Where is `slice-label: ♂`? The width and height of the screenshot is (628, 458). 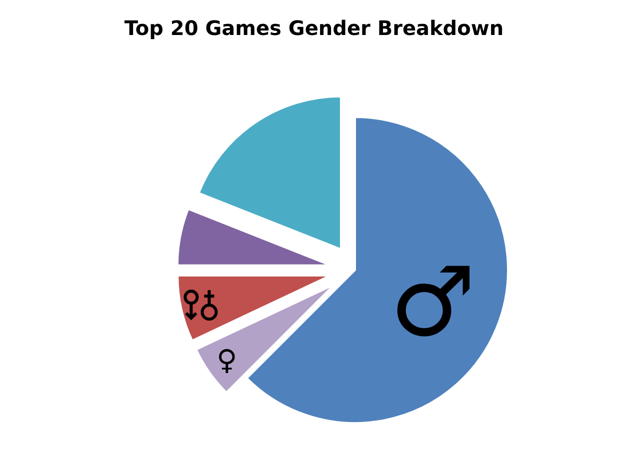
slice-label: ♂ is located at coordinates (433, 302).